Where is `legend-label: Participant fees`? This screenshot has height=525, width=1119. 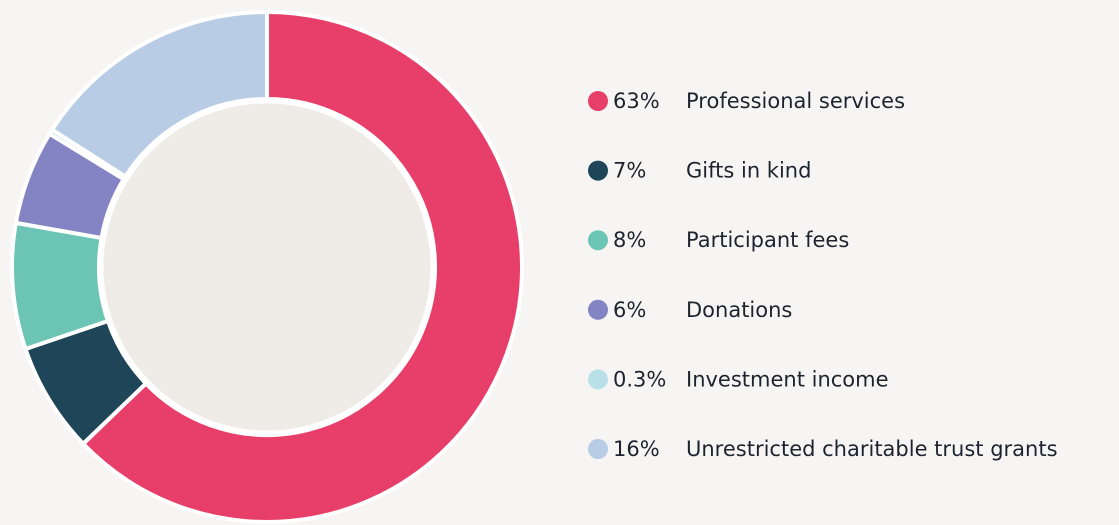 legend-label: Participant fees is located at coordinates (767, 240).